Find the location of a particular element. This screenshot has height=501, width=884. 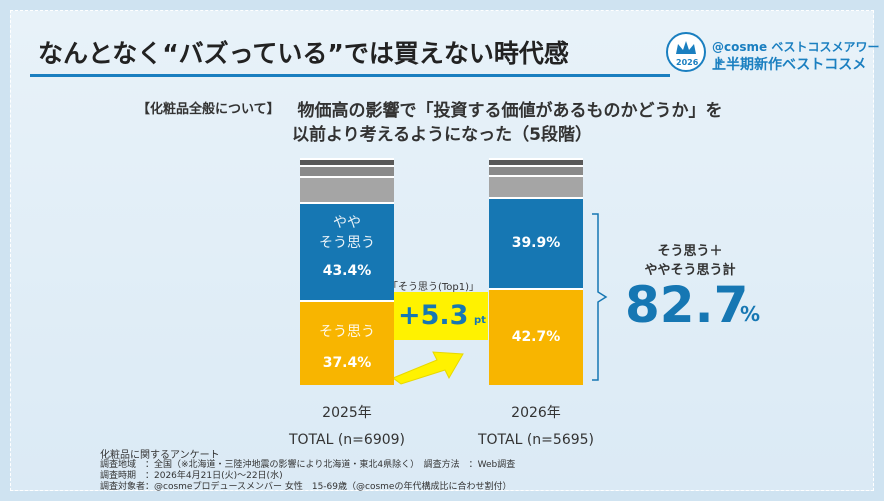

subtitle: 物価高の影響で「投資する価値があるものかどうか」を is located at coordinates (510, 111).